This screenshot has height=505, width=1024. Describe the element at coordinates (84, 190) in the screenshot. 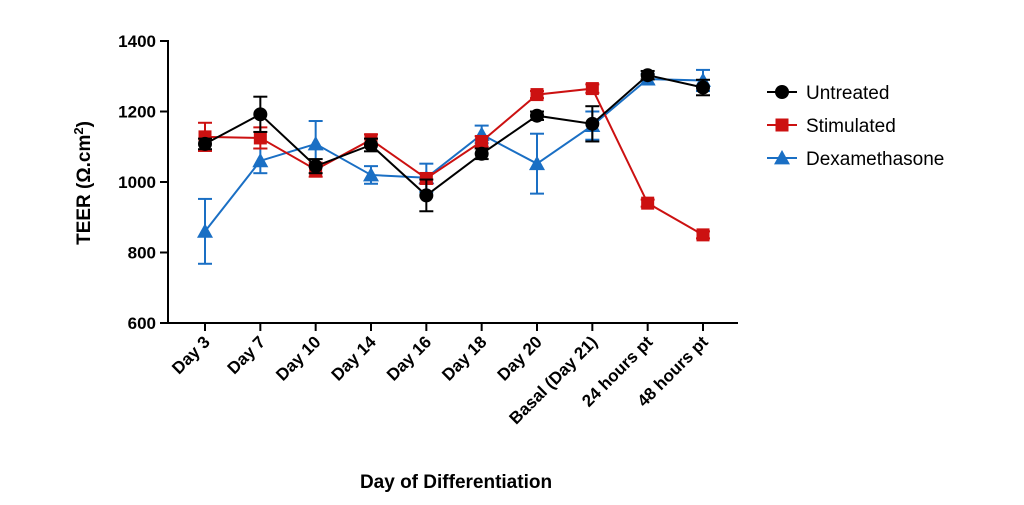

I see `y-axis-title-main: TEER (Ω.cm` at that location.